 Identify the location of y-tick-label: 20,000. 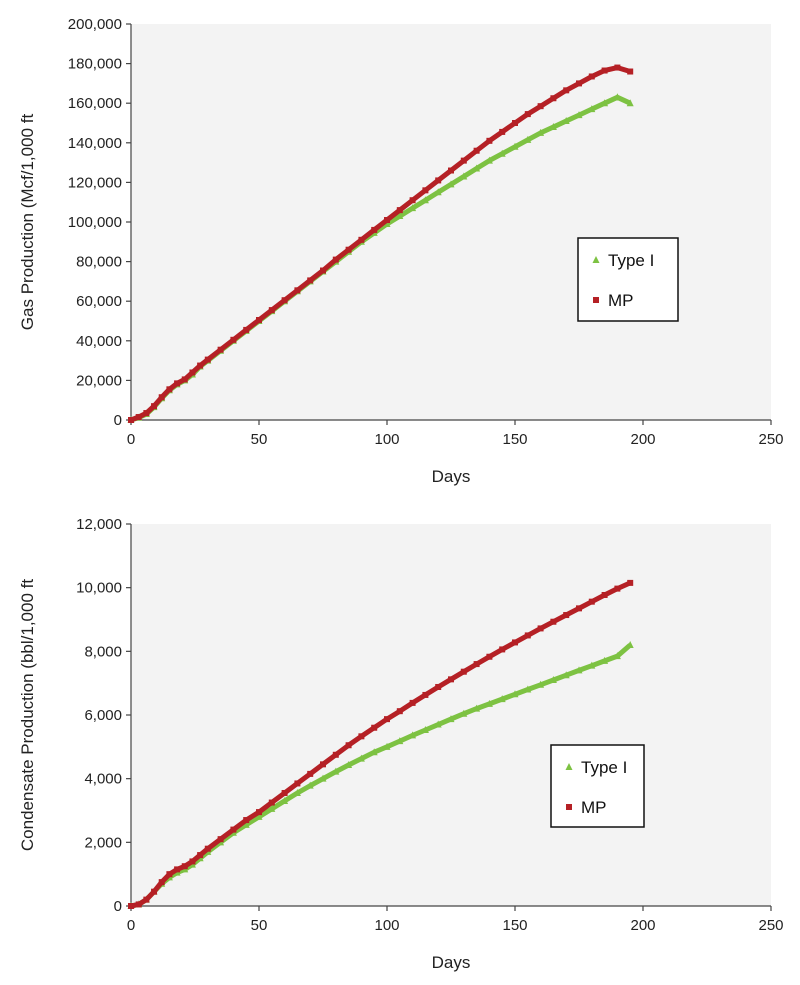
(99, 380).